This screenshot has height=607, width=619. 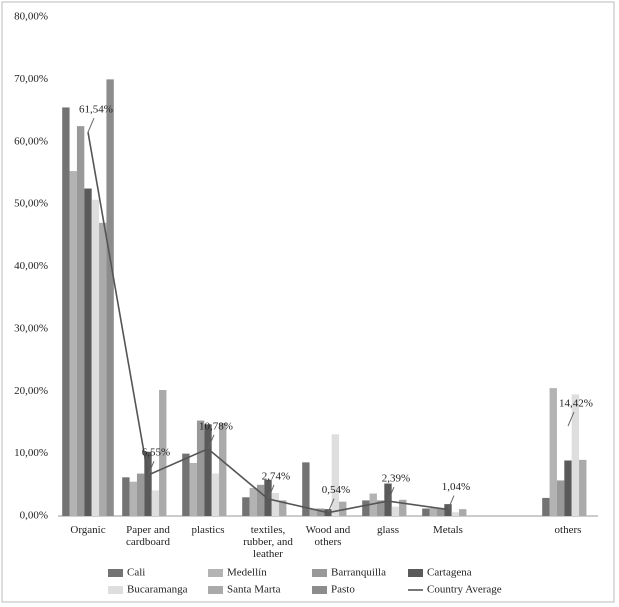 What do you see at coordinates (34, 516) in the screenshot?
I see `y-tick-label: 0,00%` at bounding box center [34, 516].